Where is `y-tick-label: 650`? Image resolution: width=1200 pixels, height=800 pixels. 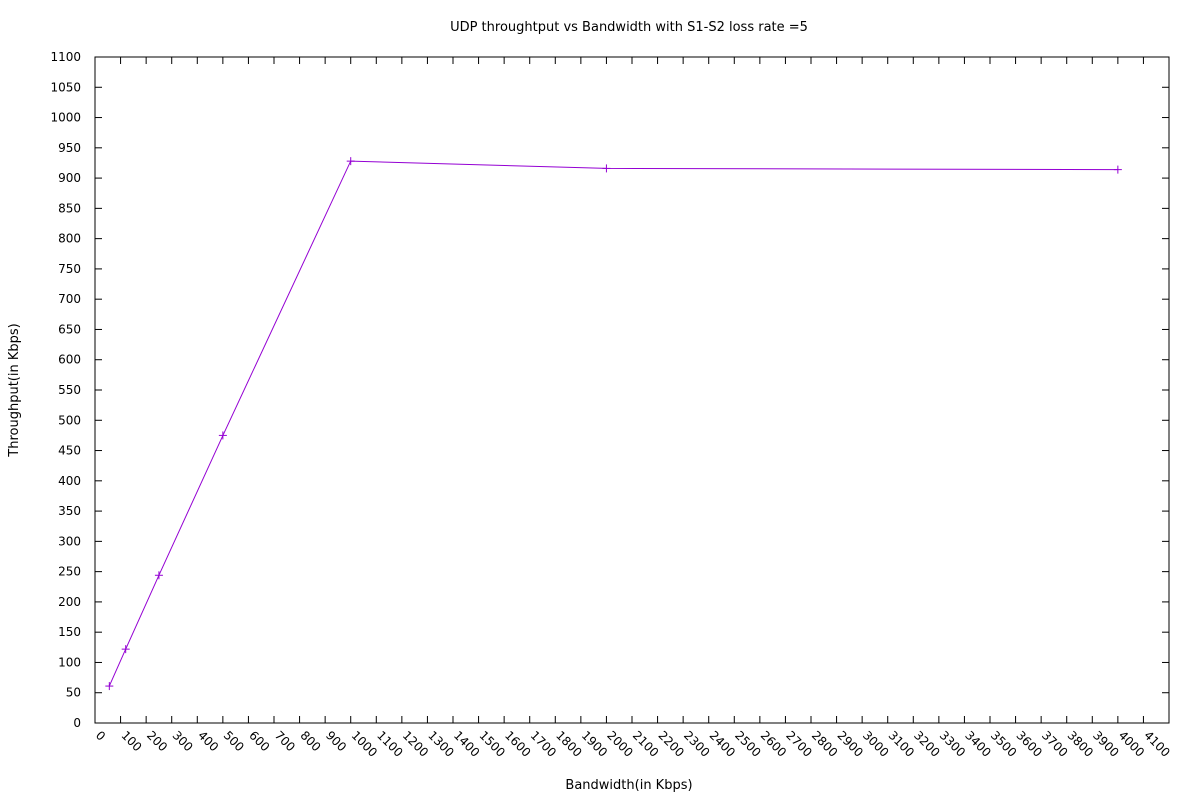 y-tick-label: 650 is located at coordinates (69, 329).